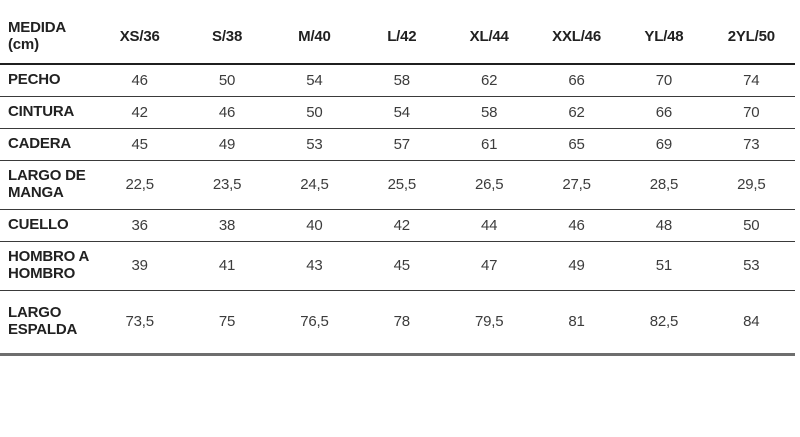  I want to click on cell: 81, so click(576, 321).